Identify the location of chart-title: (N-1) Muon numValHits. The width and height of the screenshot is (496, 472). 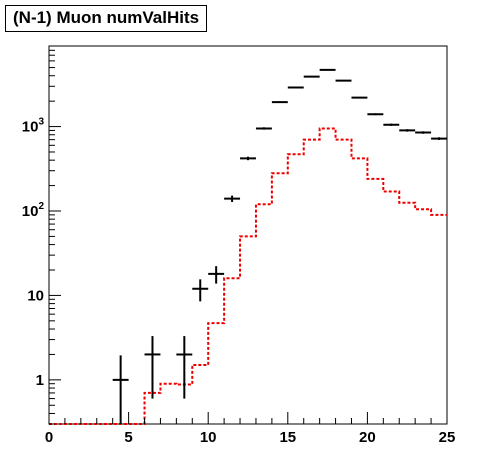
(106, 18).